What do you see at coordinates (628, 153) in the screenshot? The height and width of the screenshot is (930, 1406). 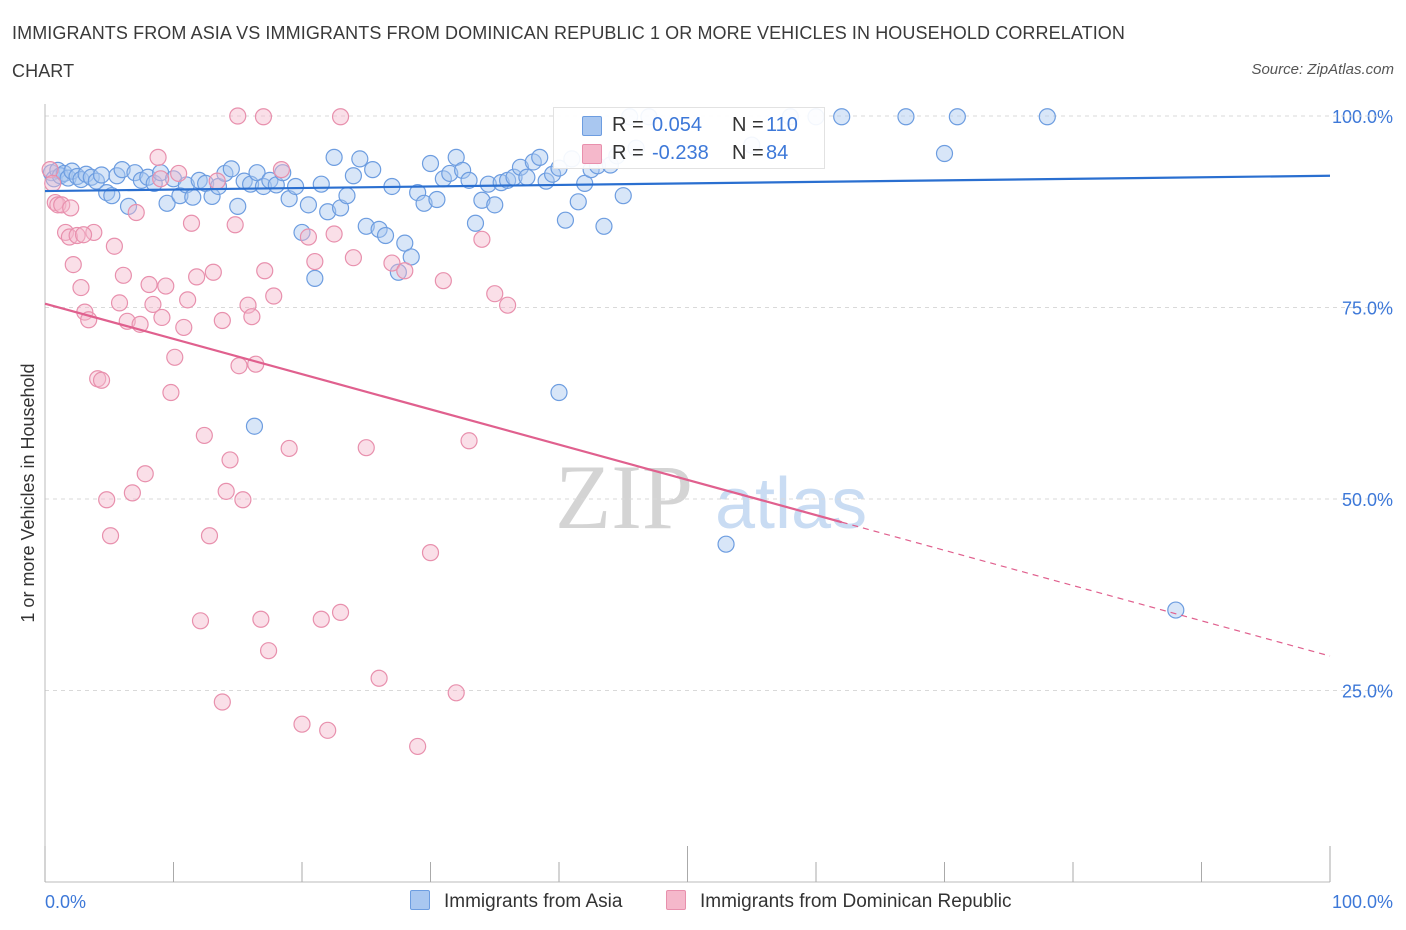 I see `dom-r-label: R =` at bounding box center [628, 153].